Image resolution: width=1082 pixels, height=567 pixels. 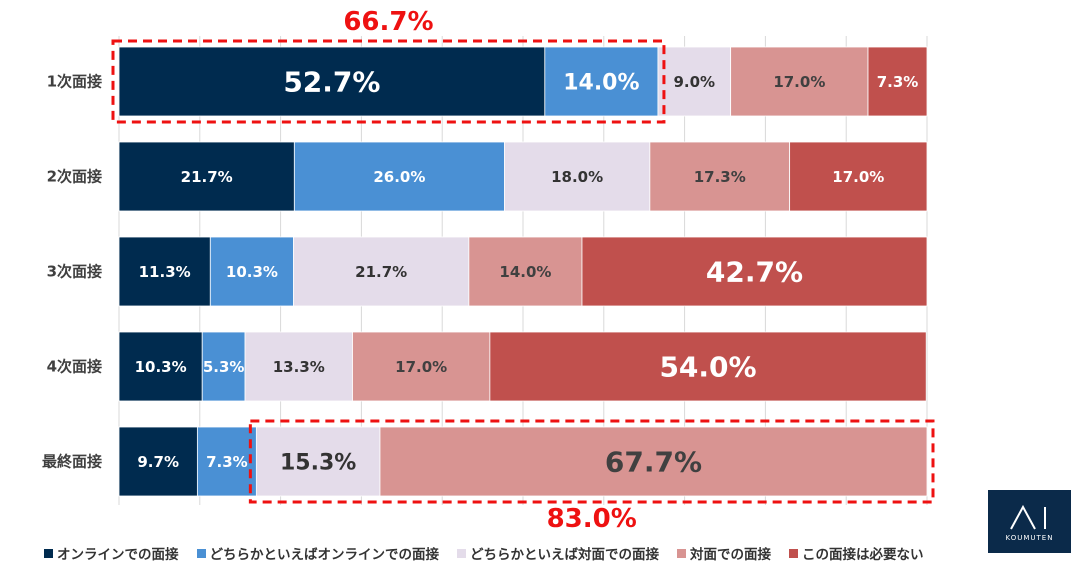 I want to click on data-label: 26.0%, so click(x=399, y=177).